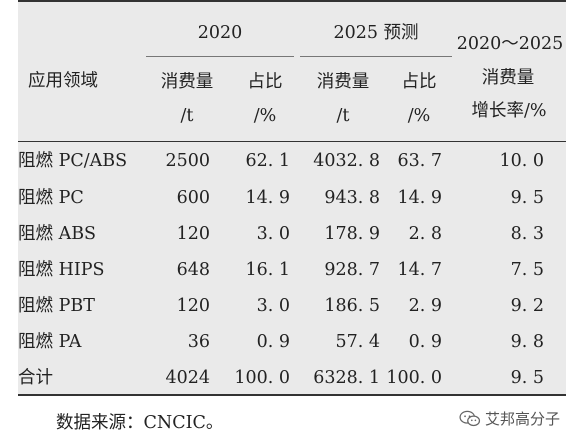 The width and height of the screenshot is (568, 444). Describe the element at coordinates (527, 342) in the screenshot. I see `row-growth: 9. 8` at that location.